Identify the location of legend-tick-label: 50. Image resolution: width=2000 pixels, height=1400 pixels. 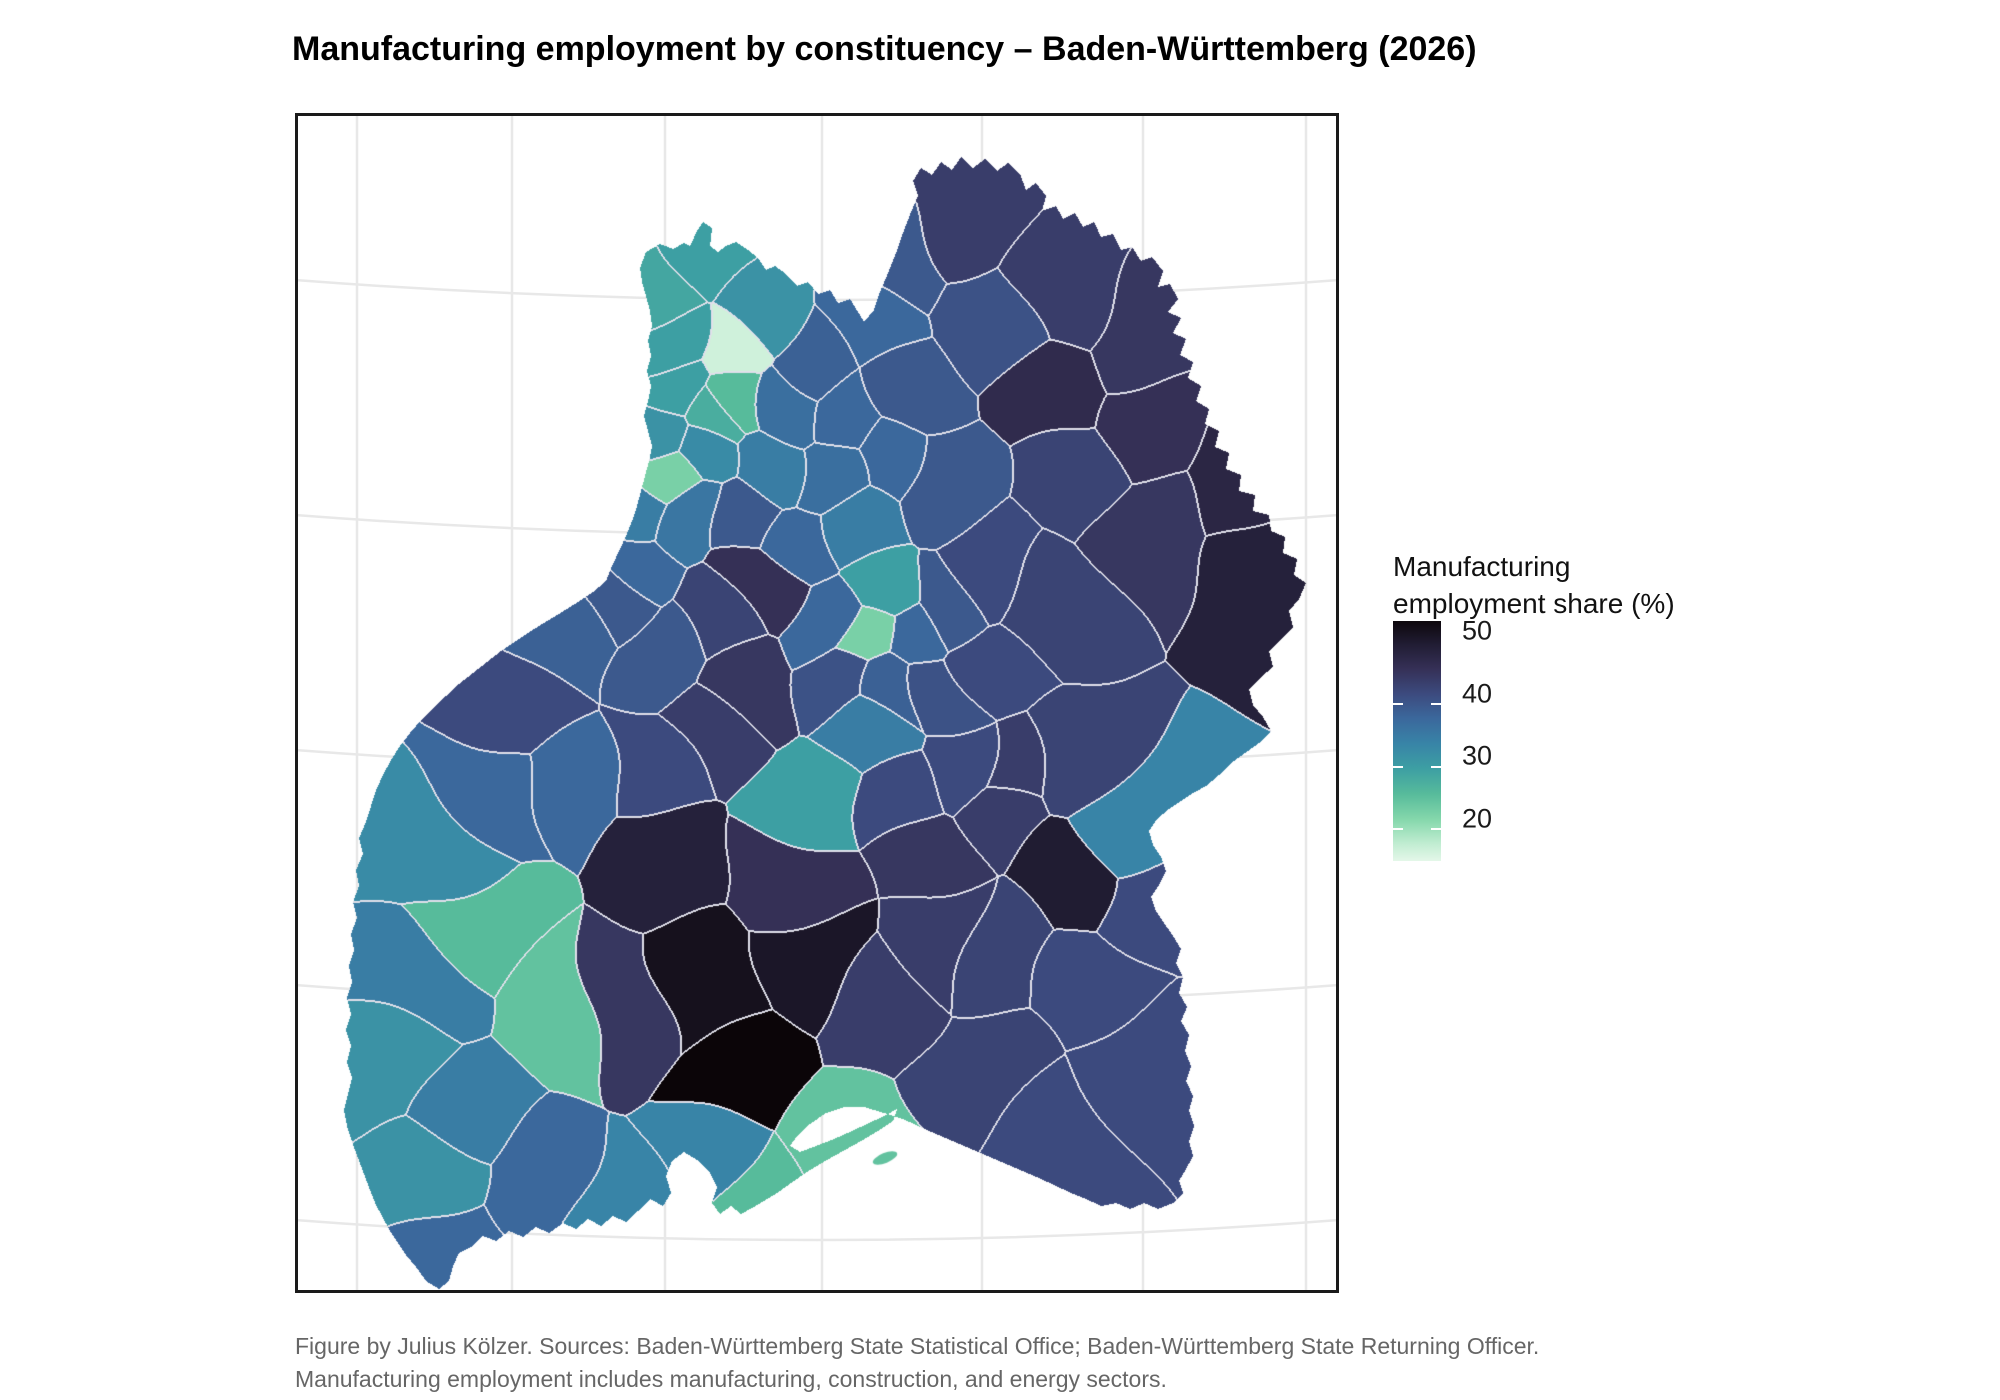
(1477, 630).